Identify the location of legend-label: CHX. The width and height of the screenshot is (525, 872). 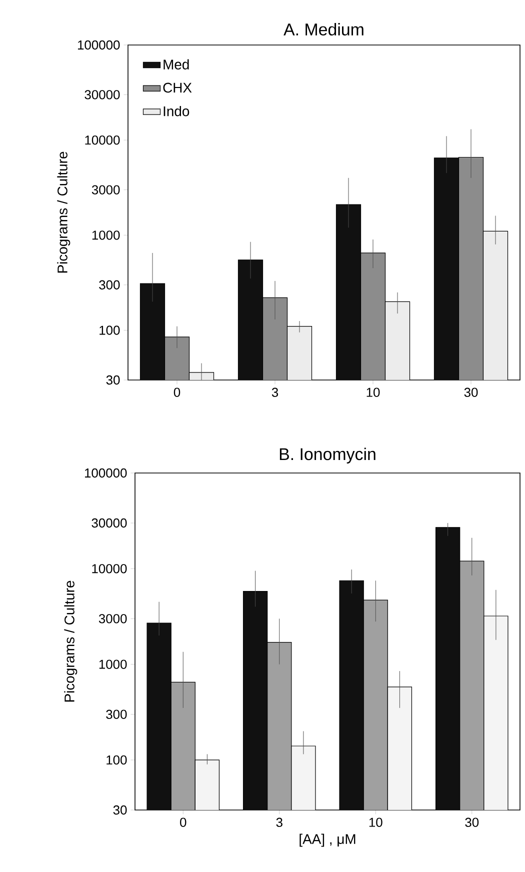
(177, 87).